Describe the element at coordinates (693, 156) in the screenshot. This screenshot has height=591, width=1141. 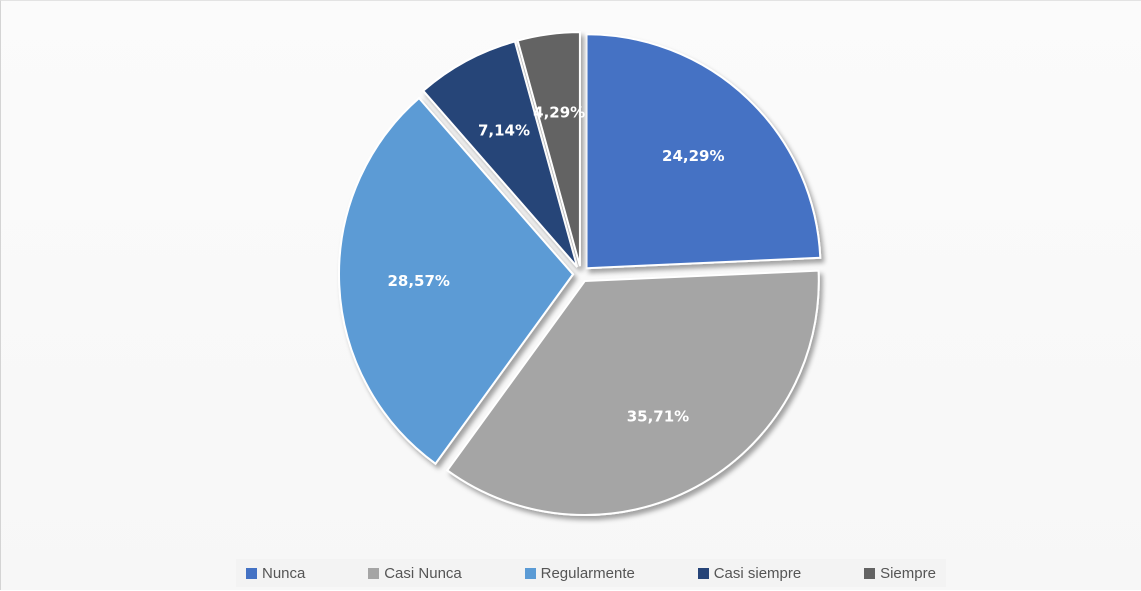
I see `data-label-nunca: 24,29%` at that location.